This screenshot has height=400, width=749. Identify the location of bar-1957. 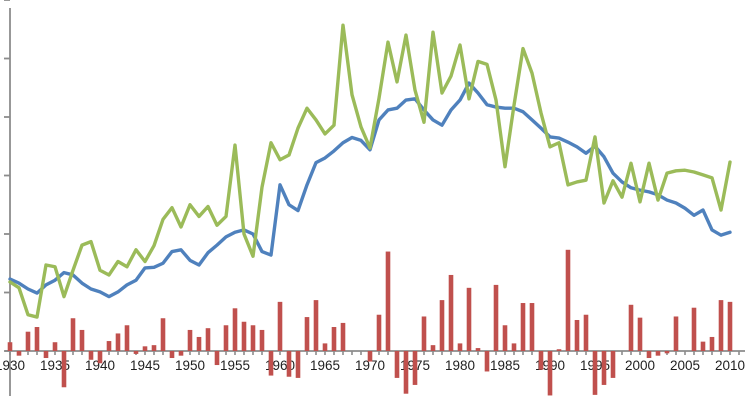
(253, 338).